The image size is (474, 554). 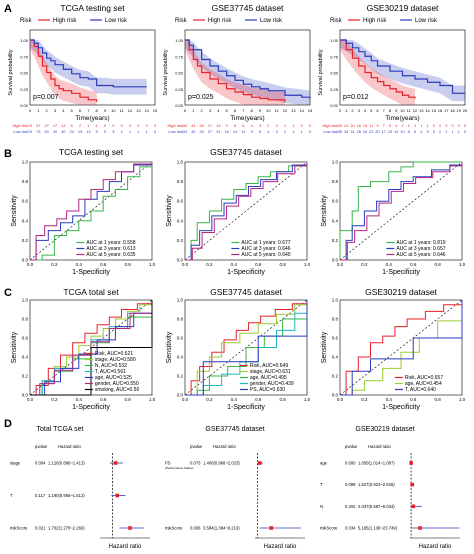 I want to click on km-count-high-1-3: 17, so click(x=210, y=126).